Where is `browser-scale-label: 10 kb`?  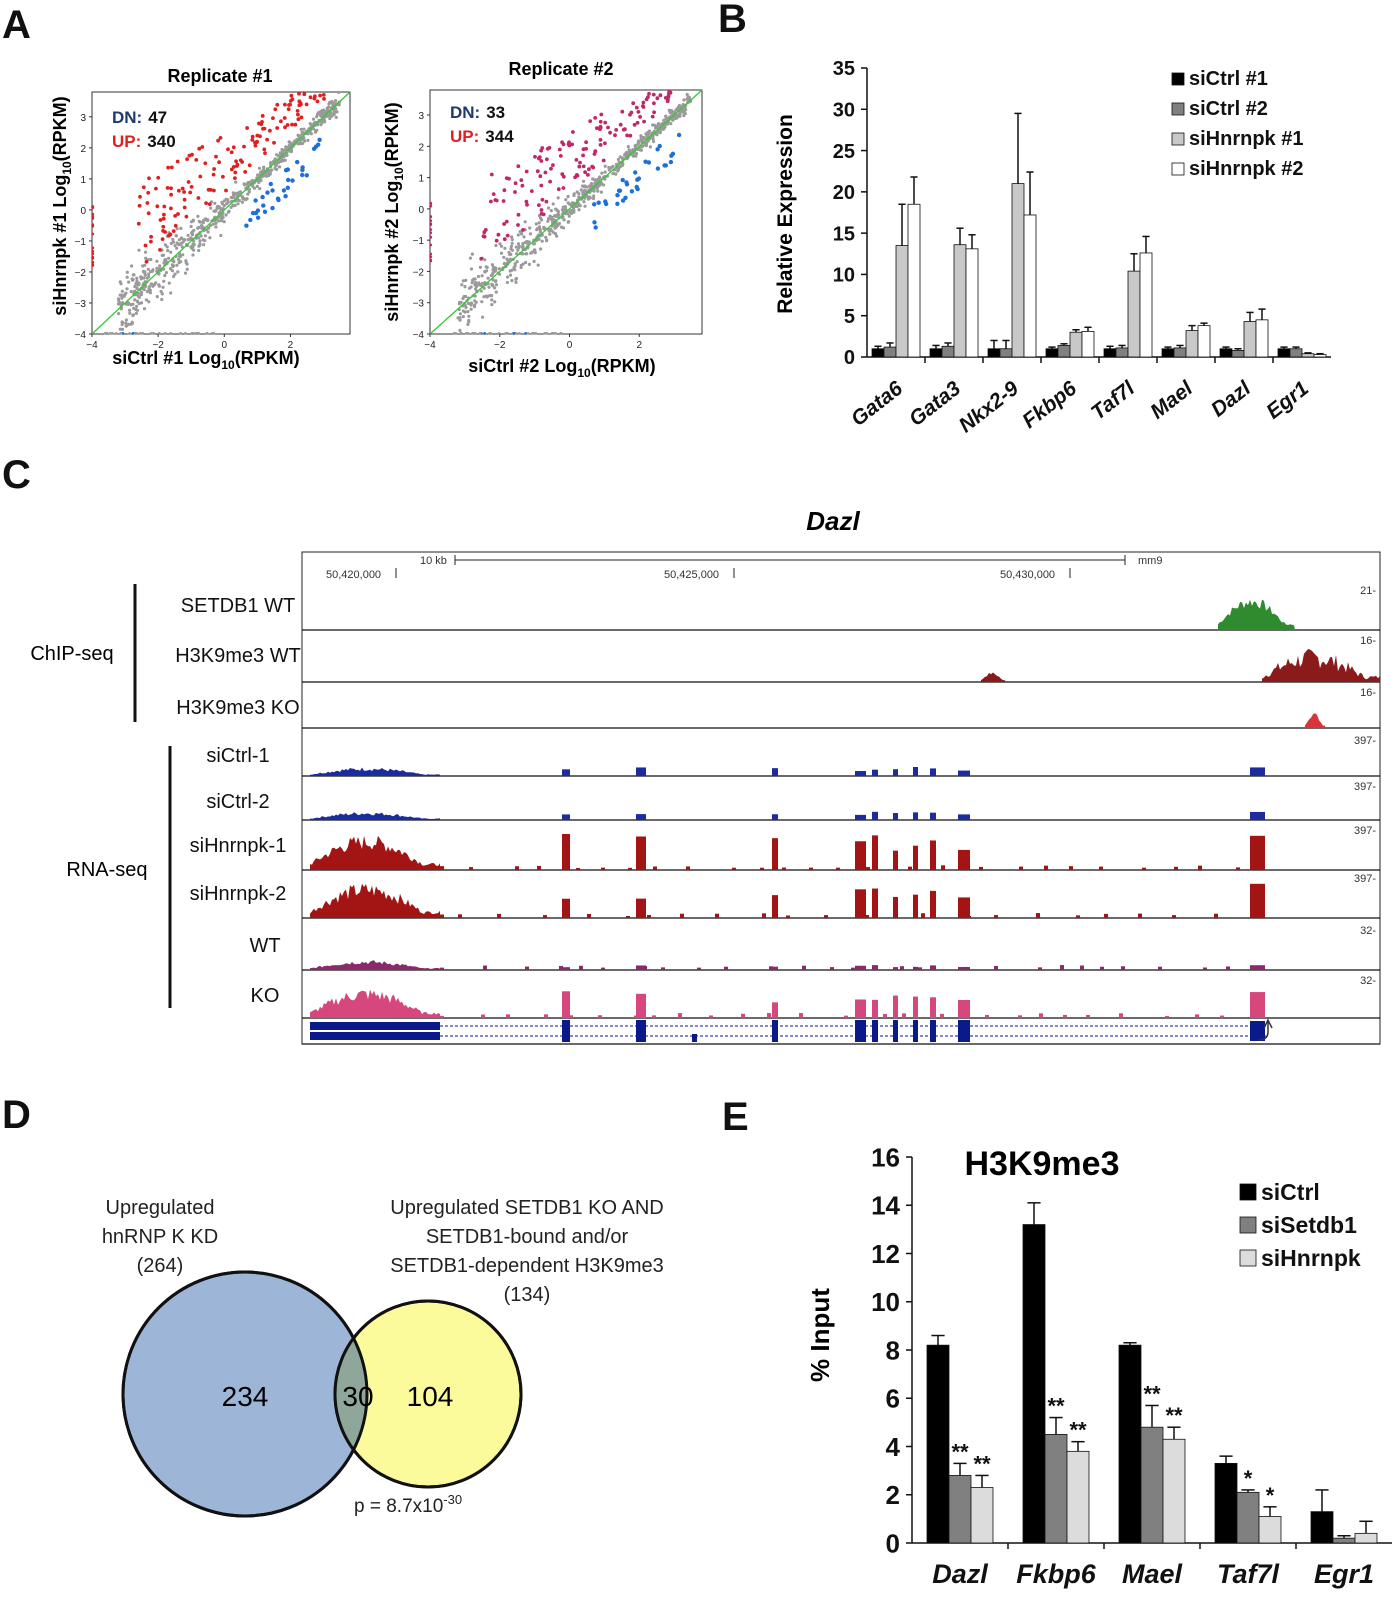
browser-scale-label: 10 kb is located at coordinates (433, 561).